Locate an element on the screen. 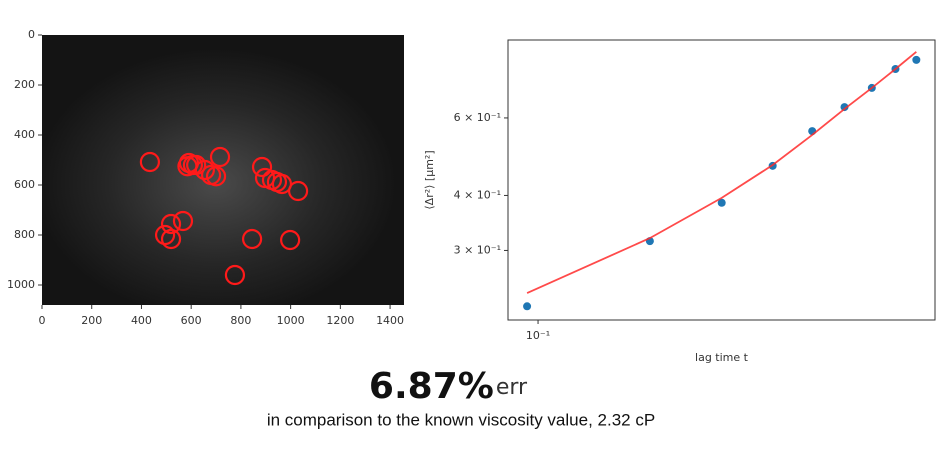  headline: 6.87%err is located at coordinates (448, 386).